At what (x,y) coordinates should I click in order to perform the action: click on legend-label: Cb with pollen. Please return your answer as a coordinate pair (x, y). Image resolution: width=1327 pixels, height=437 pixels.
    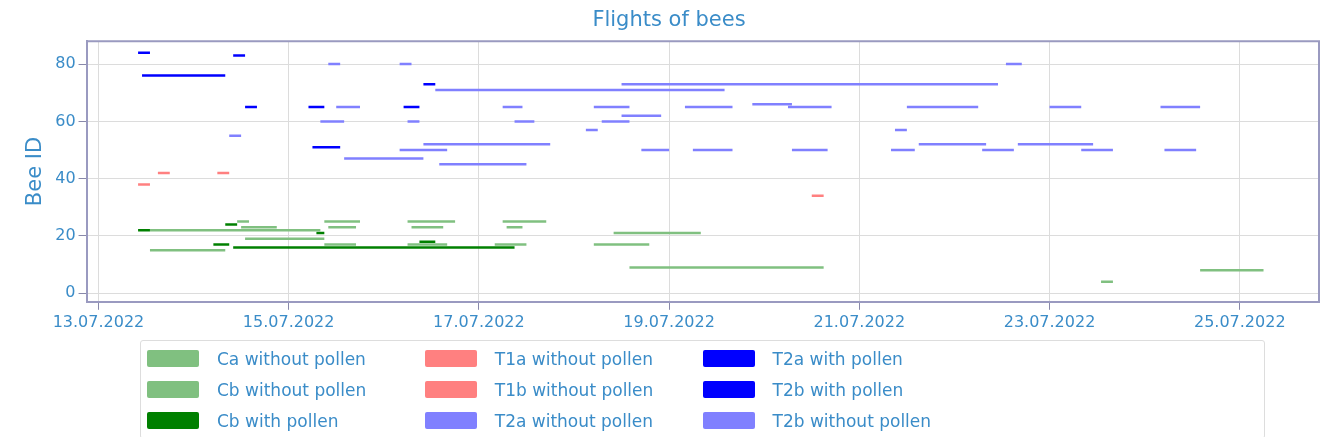
    Looking at the image, I should click on (278, 420).